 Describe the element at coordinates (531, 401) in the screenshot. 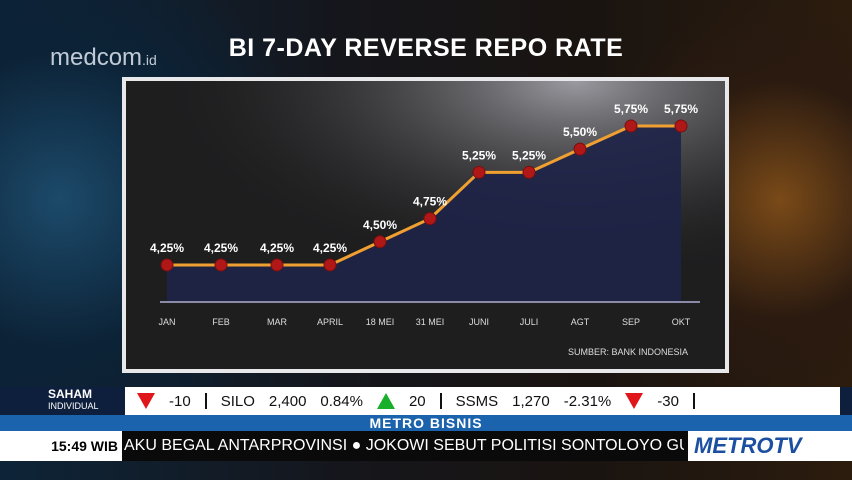

I see `ticker-price: 1,270` at that location.